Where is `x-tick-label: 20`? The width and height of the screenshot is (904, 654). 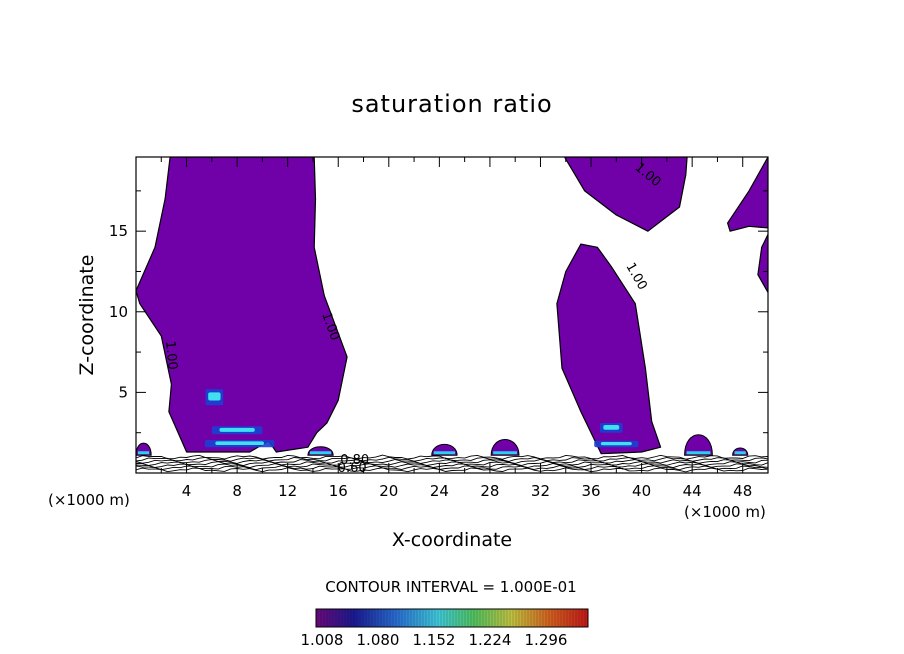 x-tick-label: 20 is located at coordinates (388, 491).